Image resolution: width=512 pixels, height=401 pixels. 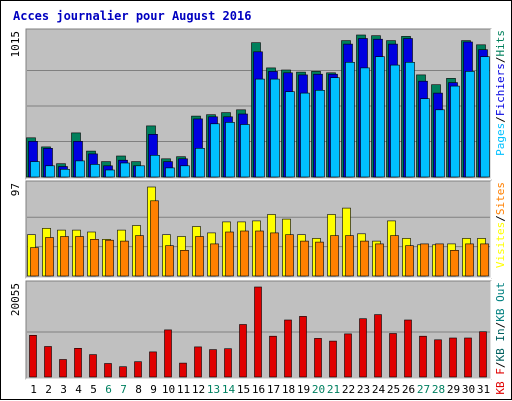 What do you see at coordinates (15, 299) in the screenshot?
I see `panel-volume-ymax-label: 20055` at bounding box center [15, 299].